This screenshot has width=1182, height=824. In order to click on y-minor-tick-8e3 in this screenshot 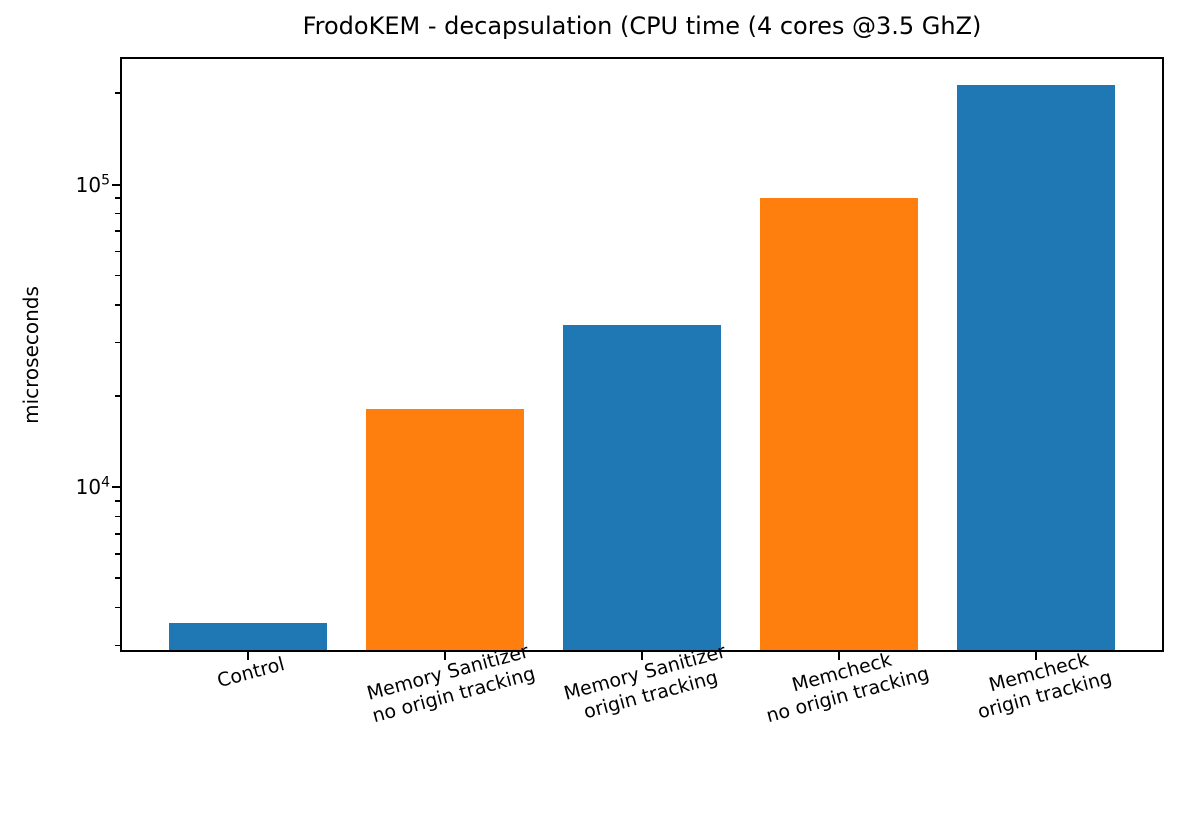, I will do `click(117, 516)`.